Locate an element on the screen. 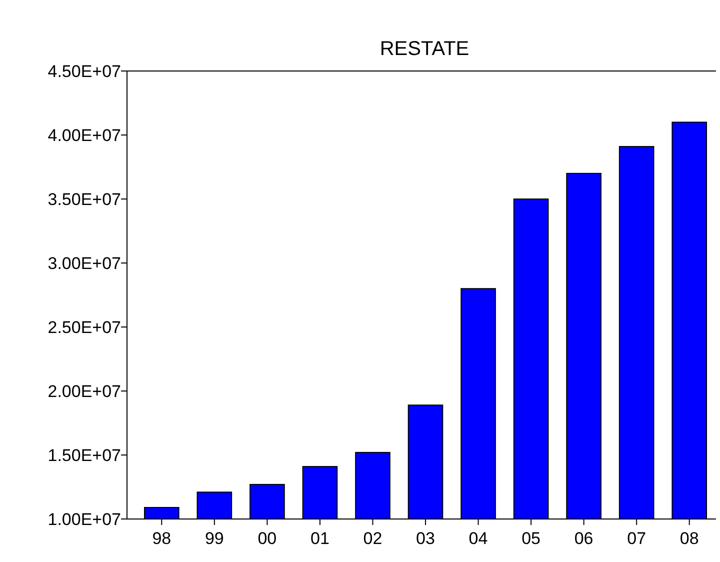  x-tick-label: 08 is located at coordinates (689, 538).